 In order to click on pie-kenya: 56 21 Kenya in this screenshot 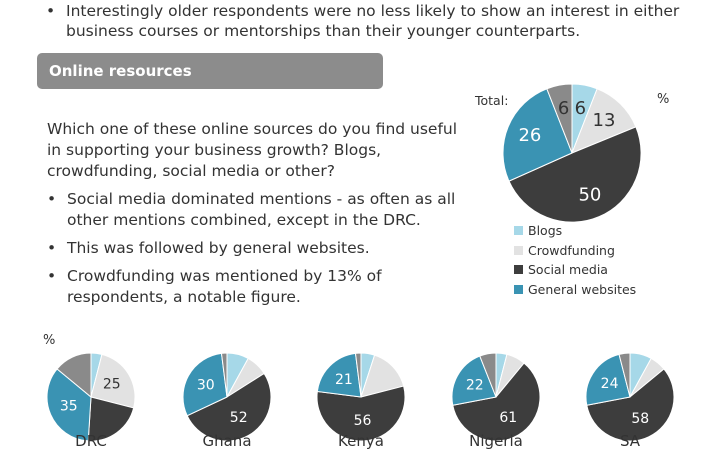, I will do `click(361, 401)`.